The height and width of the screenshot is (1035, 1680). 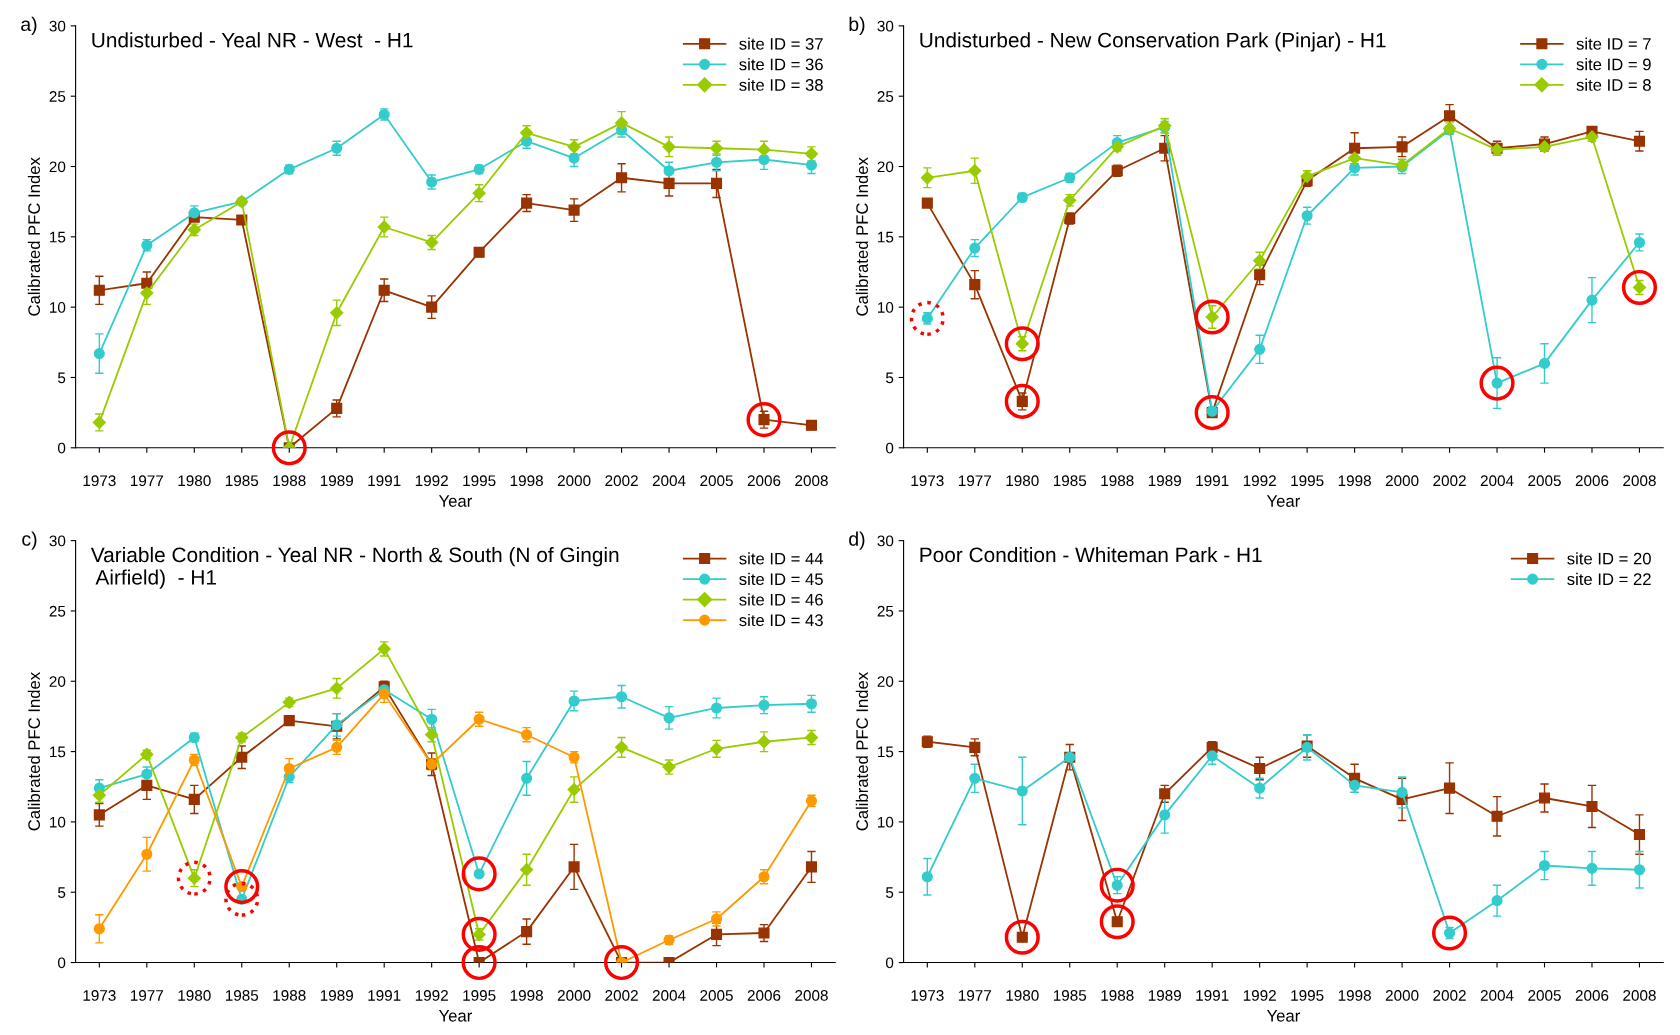 What do you see at coordinates (1609, 558) in the screenshot?
I see `legend-label: site ID = 20` at bounding box center [1609, 558].